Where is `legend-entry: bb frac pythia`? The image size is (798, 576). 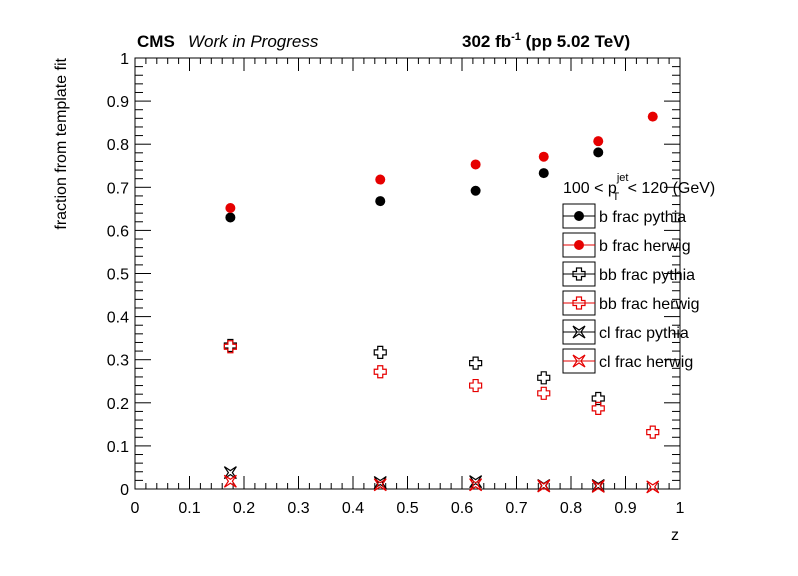
legend-entry: bb frac pythia is located at coordinates (628, 274).